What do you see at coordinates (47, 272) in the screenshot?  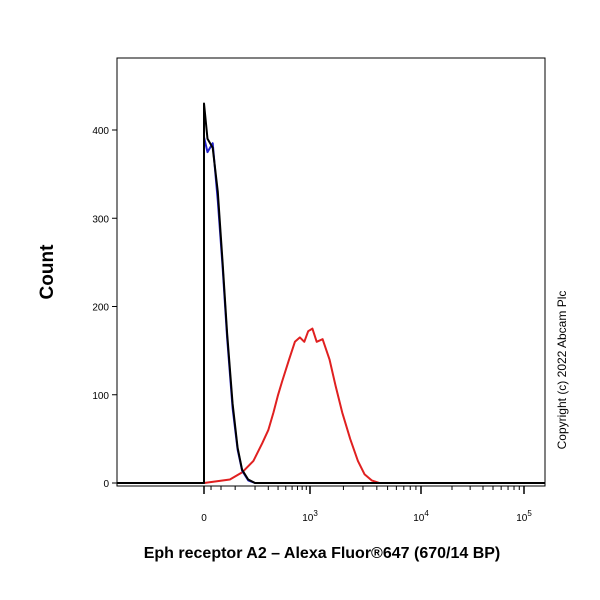 I see `y-axis-title: Count` at bounding box center [47, 272].